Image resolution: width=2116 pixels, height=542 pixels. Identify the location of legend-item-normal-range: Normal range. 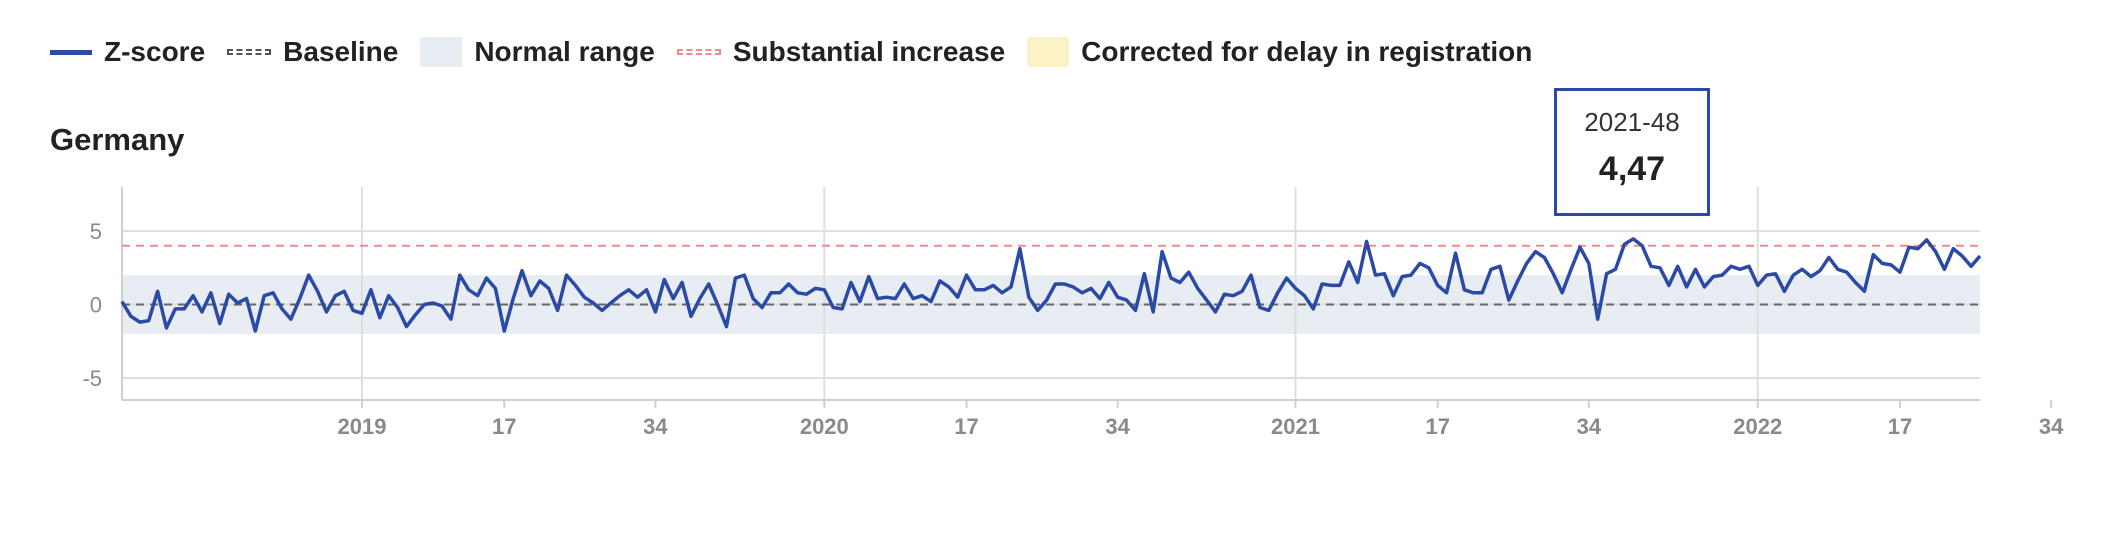
(537, 52).